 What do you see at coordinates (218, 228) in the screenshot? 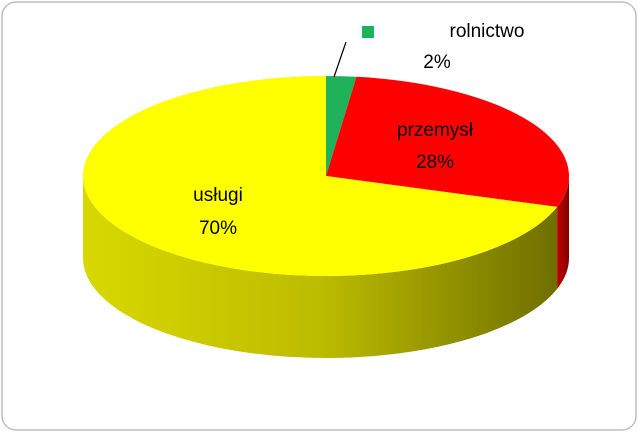
I see `value-label: 70%` at bounding box center [218, 228].